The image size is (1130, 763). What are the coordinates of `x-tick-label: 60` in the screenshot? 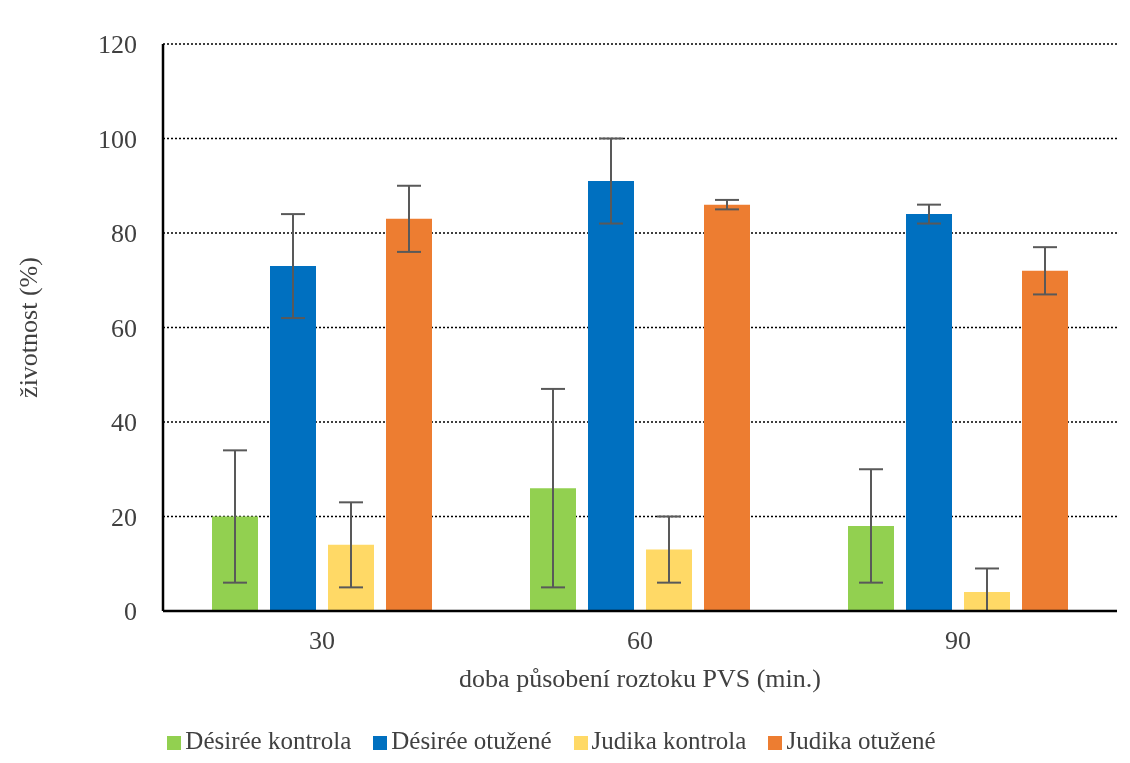 It's located at (640, 641).